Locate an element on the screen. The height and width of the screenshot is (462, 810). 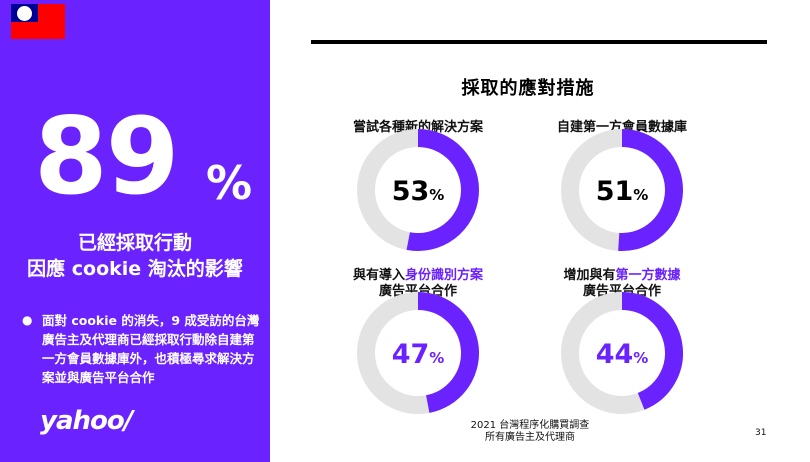
taiwan-flag-icon is located at coordinates (38, 21).